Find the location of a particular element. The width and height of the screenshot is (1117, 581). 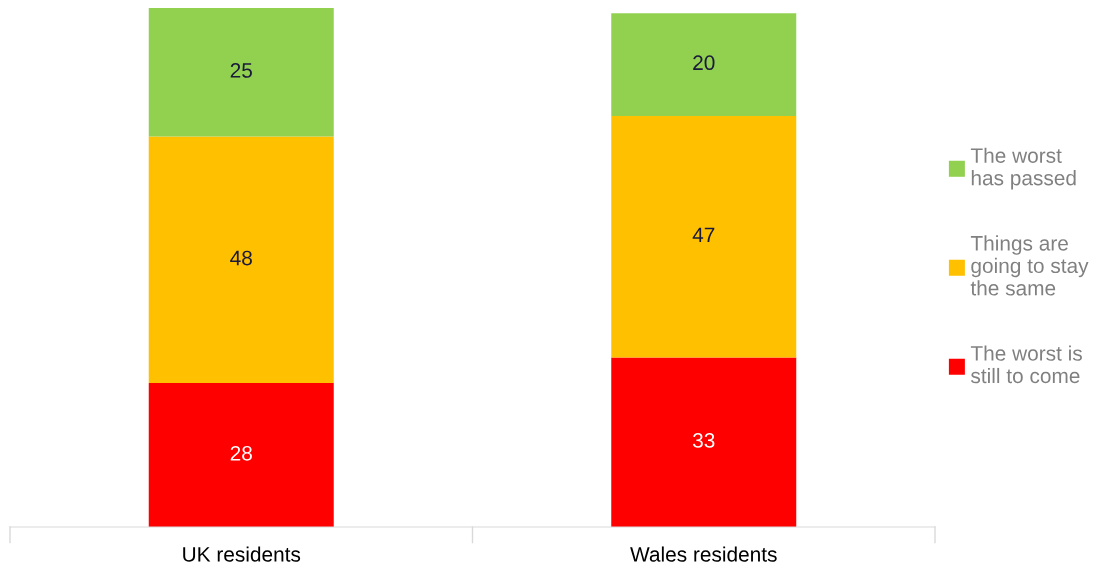

x-tick-label: UK residents is located at coordinates (242, 554).